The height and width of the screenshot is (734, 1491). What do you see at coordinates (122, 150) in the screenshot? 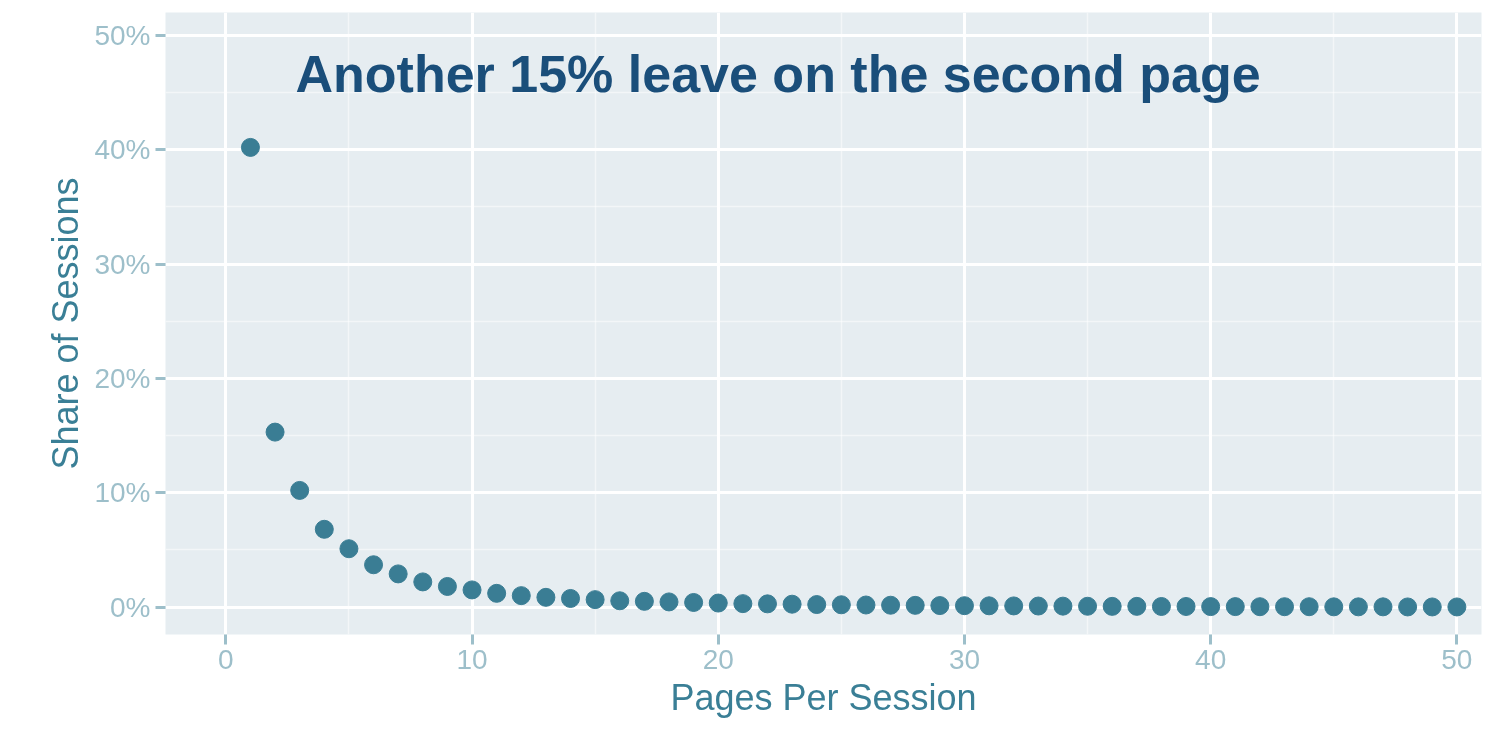
I see `y-tick-label: 40%` at bounding box center [122, 150].